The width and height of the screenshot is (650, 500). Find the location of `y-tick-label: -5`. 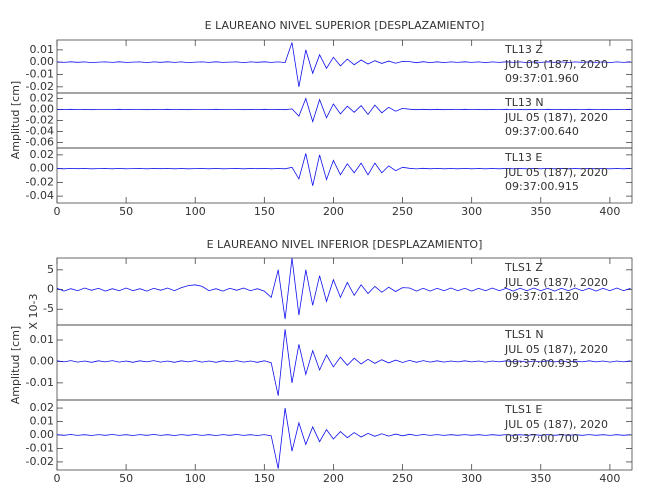

y-tick-label: -5 is located at coordinates (48, 308).